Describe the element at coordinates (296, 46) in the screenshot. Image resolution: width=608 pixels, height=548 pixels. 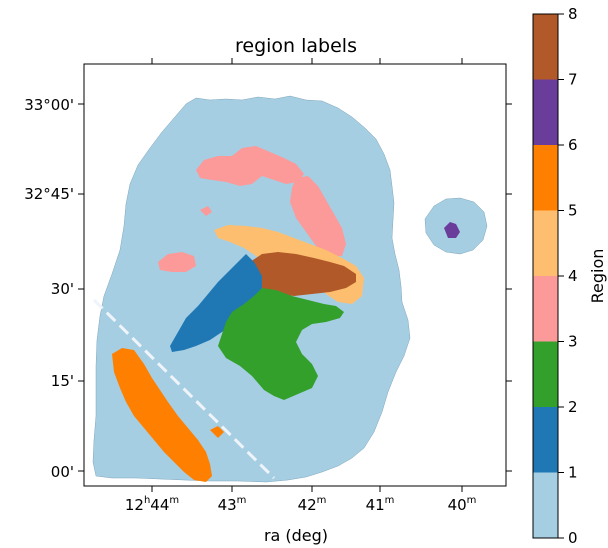
I see `chart-title: region labels` at that location.